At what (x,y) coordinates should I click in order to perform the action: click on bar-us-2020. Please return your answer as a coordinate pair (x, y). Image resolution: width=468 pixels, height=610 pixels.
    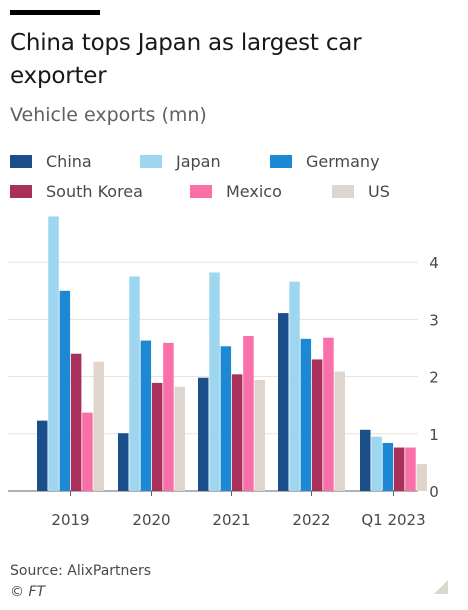
    Looking at the image, I should click on (179, 438).